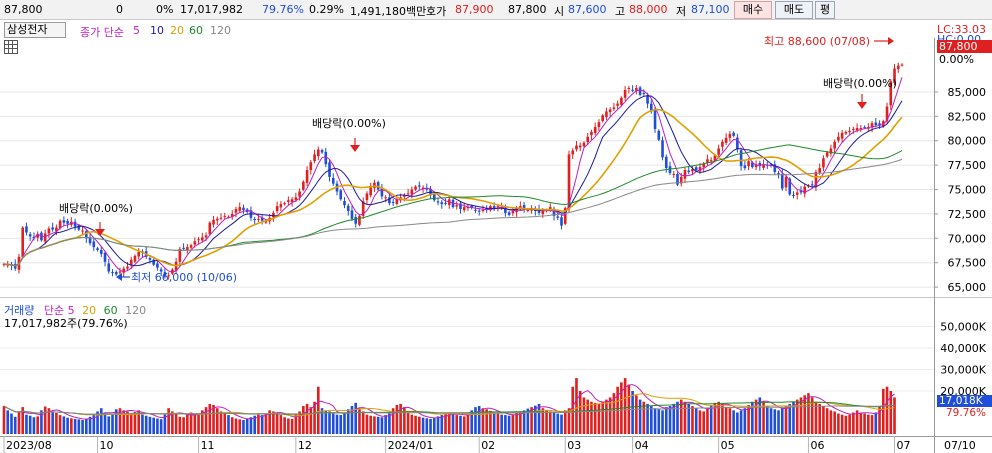 The image size is (992, 453). I want to click on buy-button: 매수, so click(753, 10).